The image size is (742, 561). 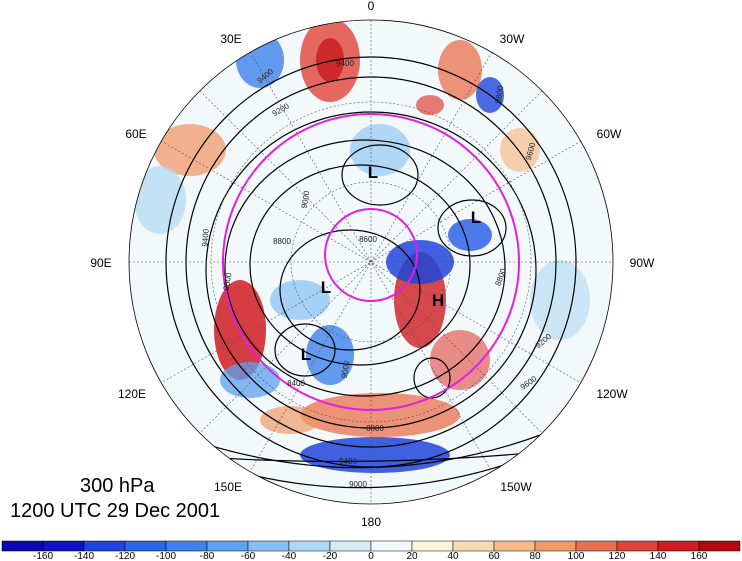 What do you see at coordinates (617, 556) in the screenshot?
I see `colorbar-tick-label: 120` at bounding box center [617, 556].